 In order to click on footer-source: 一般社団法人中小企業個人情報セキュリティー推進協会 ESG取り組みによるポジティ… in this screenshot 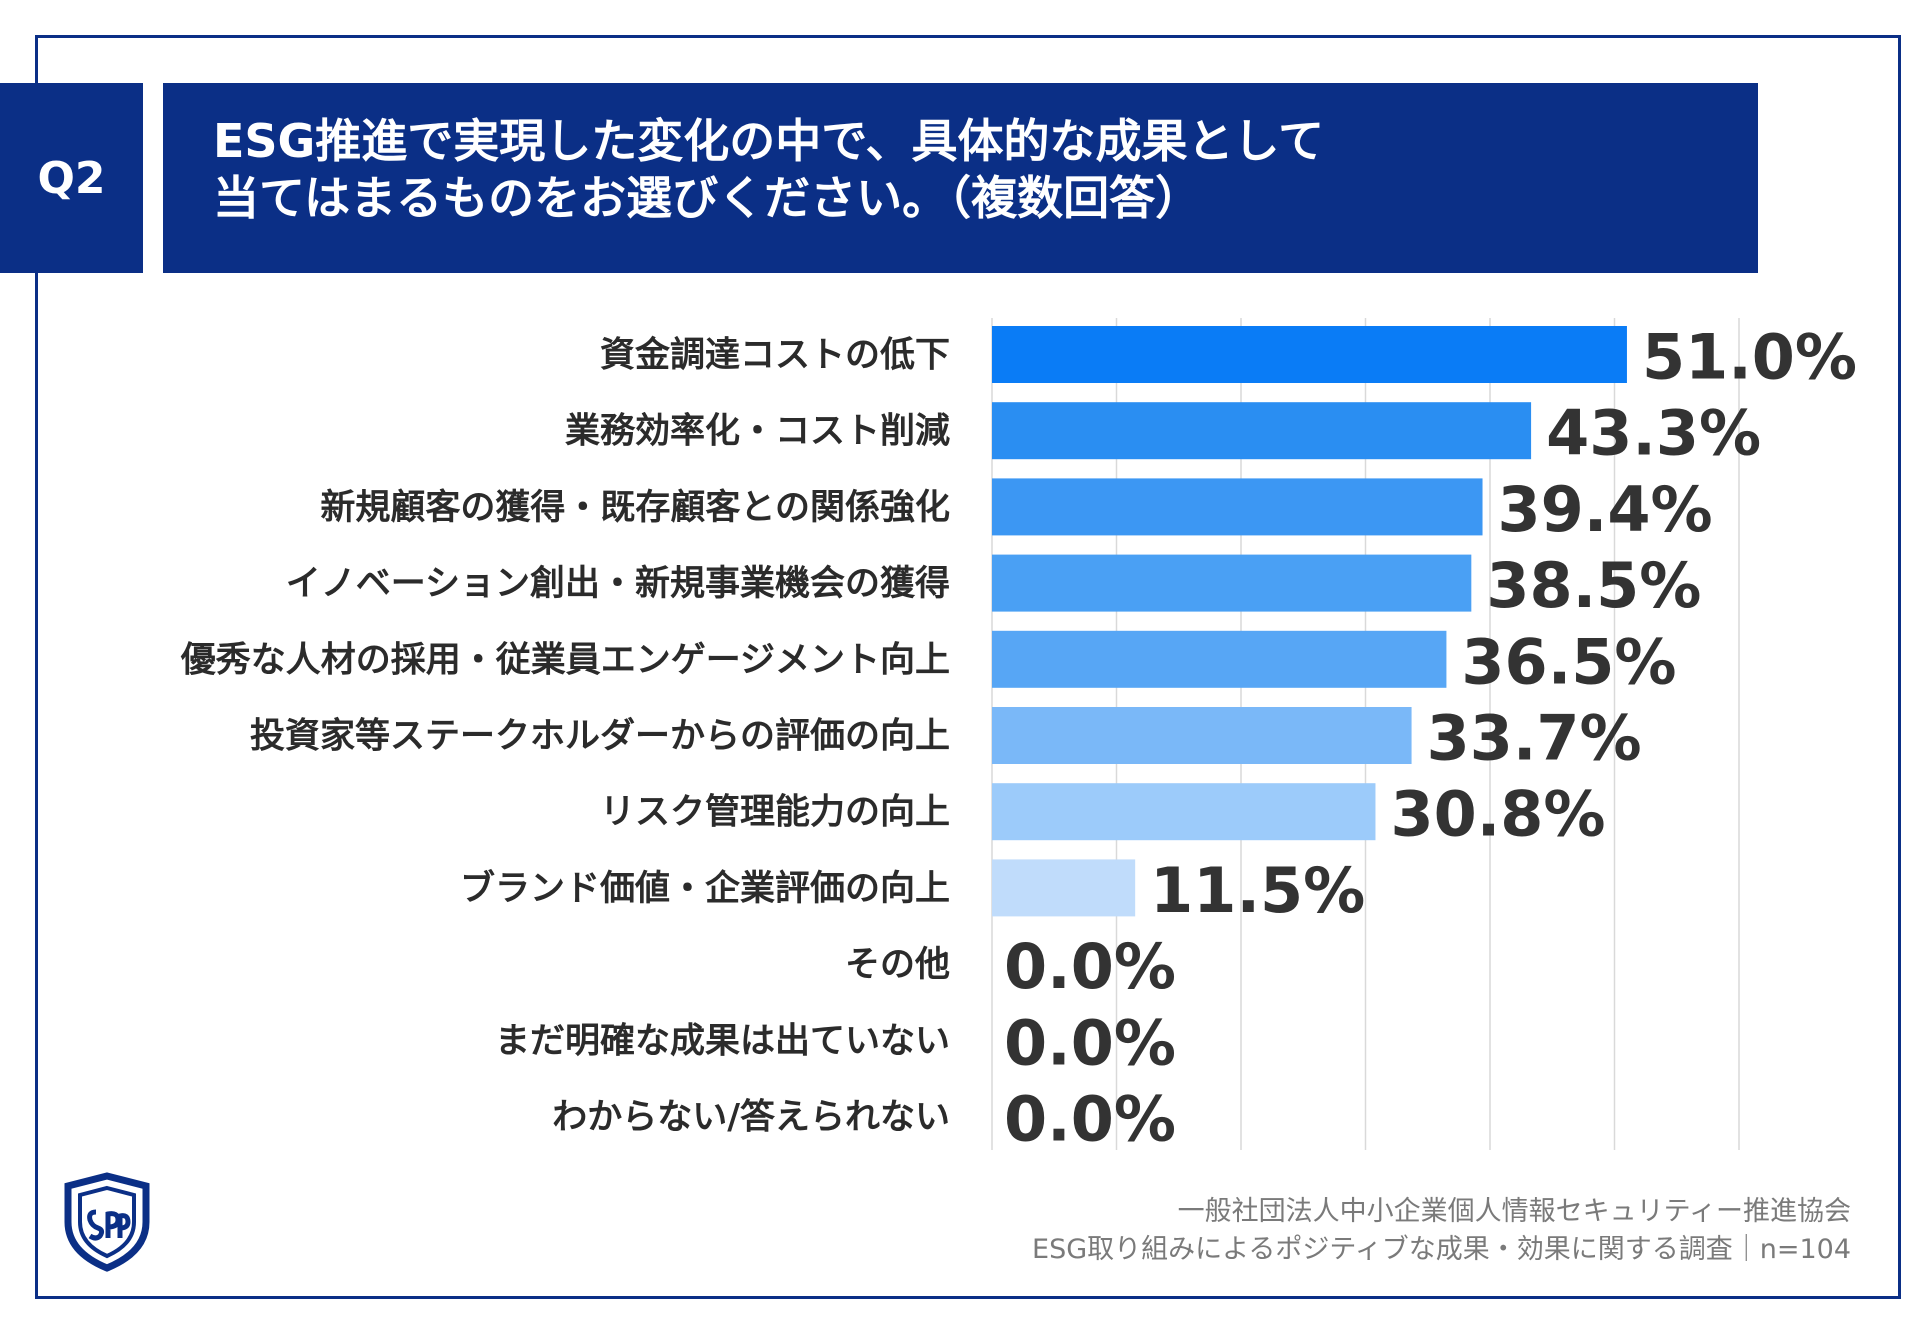, I will do `click(1441, 1231)`.